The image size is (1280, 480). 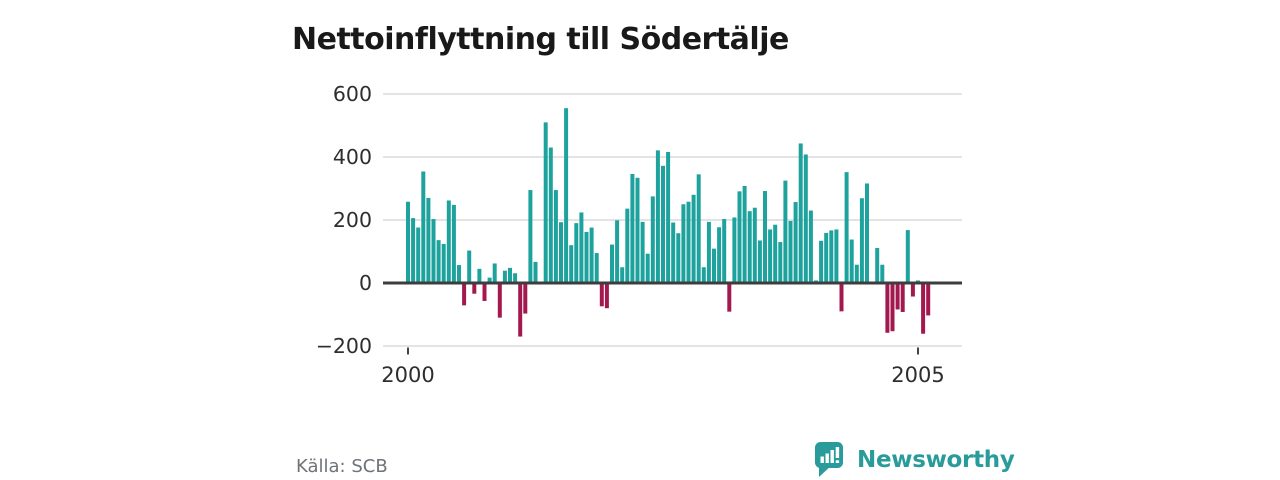 What do you see at coordinates (352, 157) in the screenshot?
I see `y-tick-label: 400` at bounding box center [352, 157].